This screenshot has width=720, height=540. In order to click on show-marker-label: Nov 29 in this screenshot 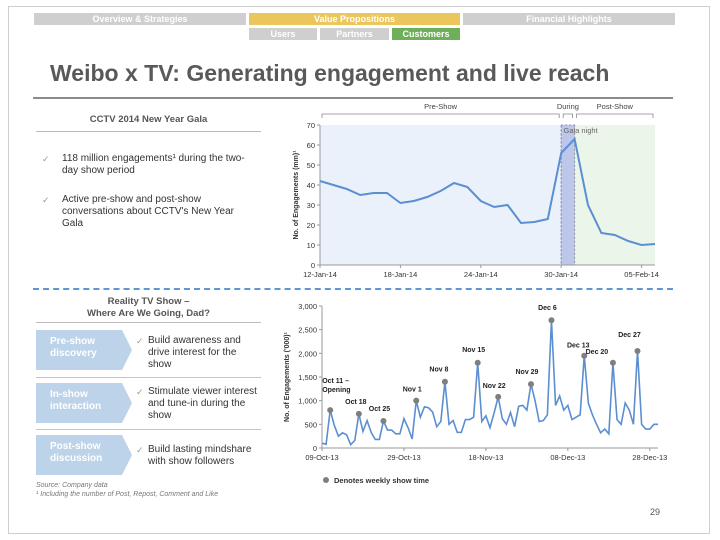, I will do `click(526, 372)`.